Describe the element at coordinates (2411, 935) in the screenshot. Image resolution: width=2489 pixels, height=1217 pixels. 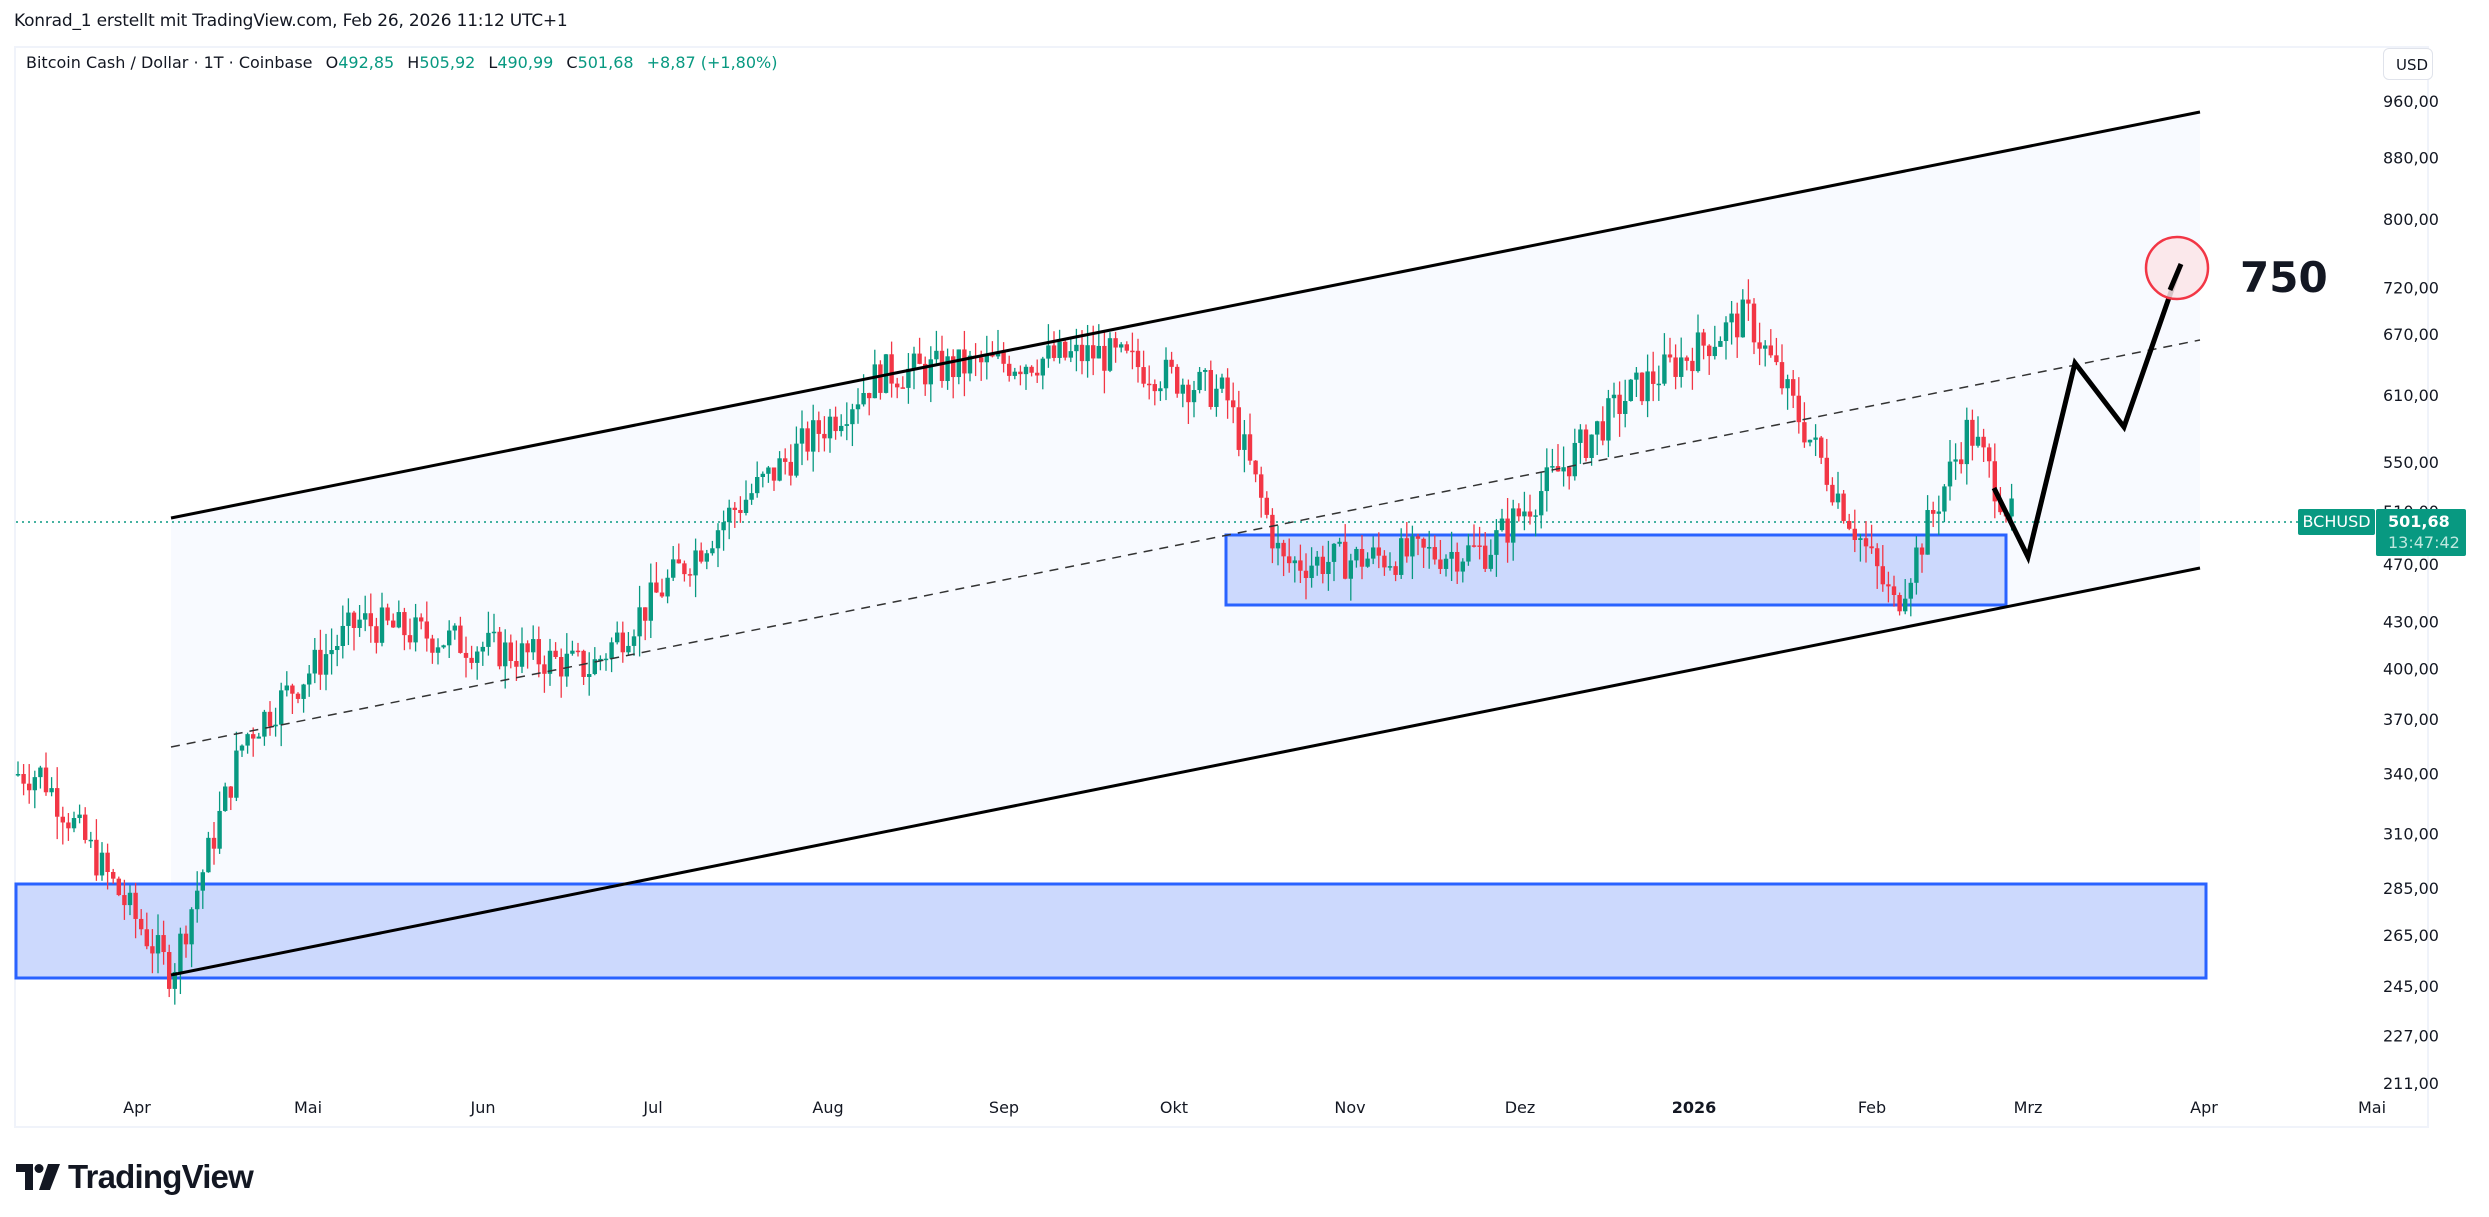
I see `y-axis-tick: 265,00` at that location.